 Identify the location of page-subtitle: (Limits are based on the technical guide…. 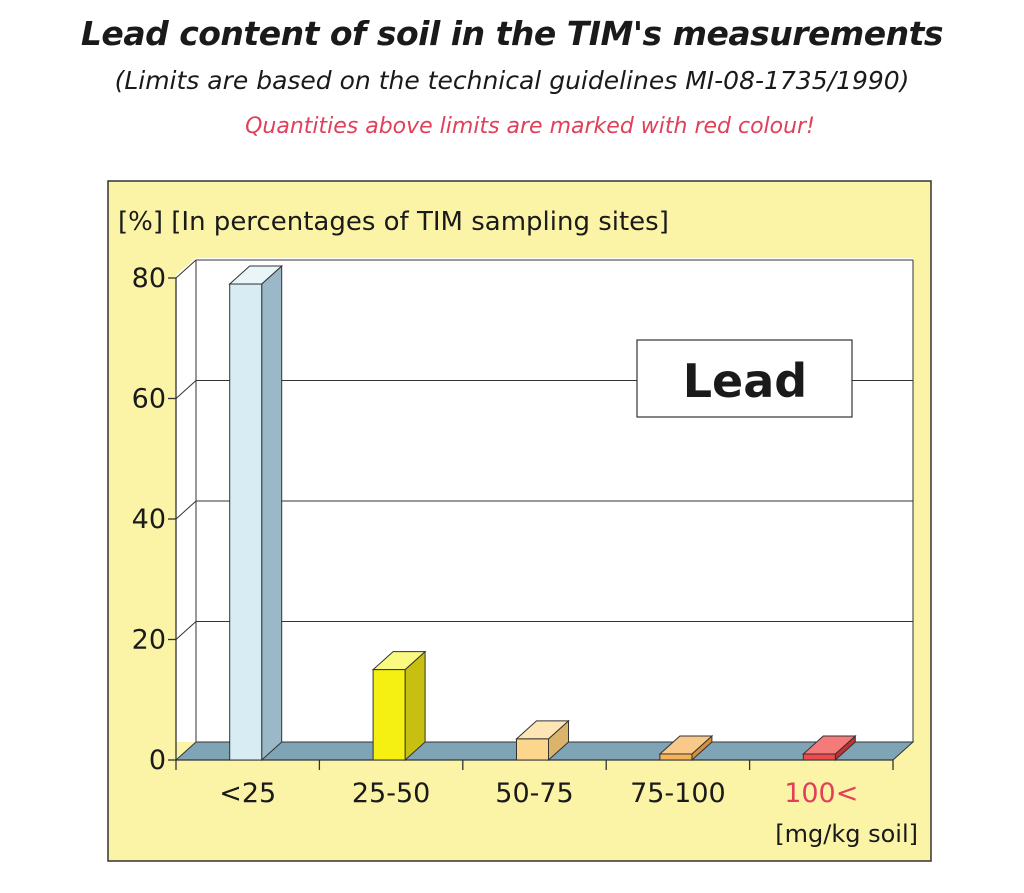
(512, 80).